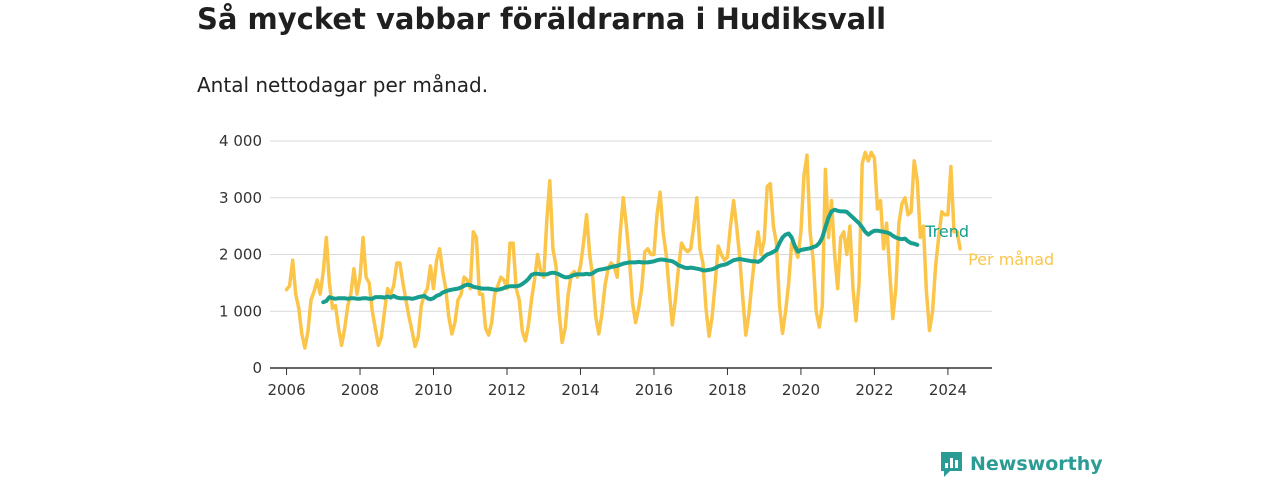 This screenshot has width=1280, height=480. Describe the element at coordinates (951, 464) in the screenshot. I see `chart-logo-icon` at that location.